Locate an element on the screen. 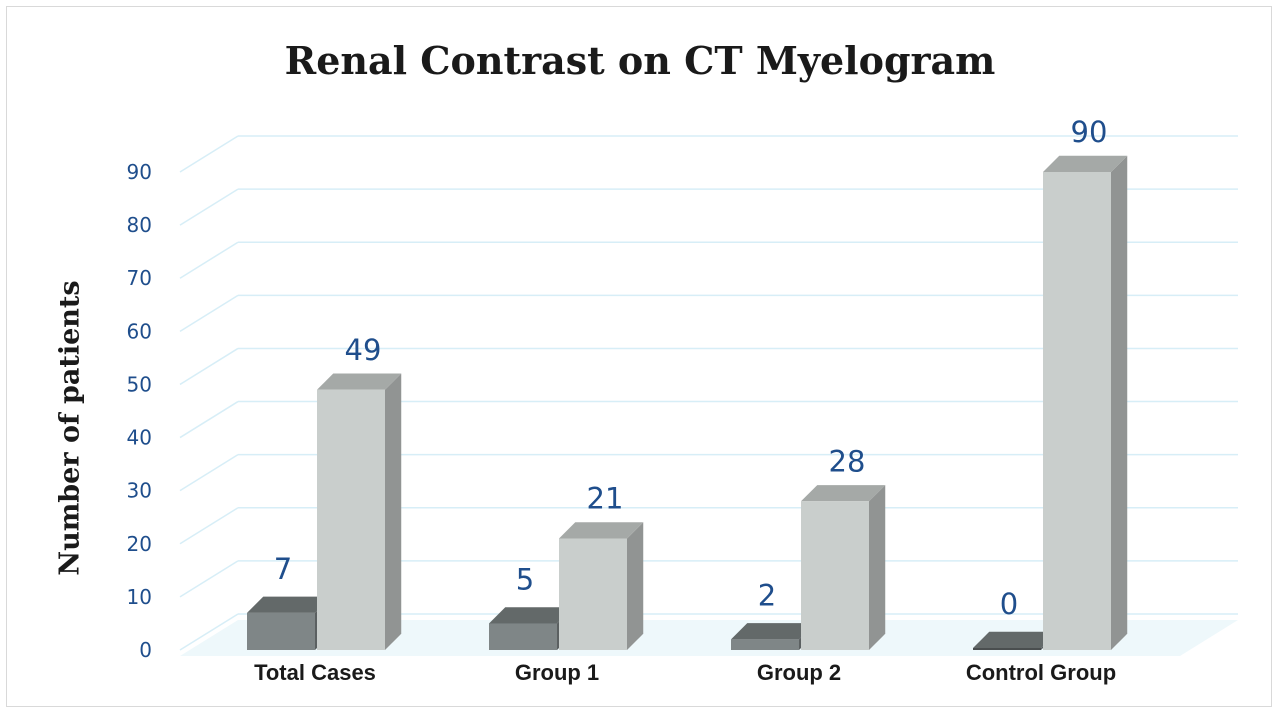 Image resolution: width=1280 pixels, height=715 pixels. category-labels: Total Cases Group 1 Group 2 Control Group is located at coordinates (685, 672).